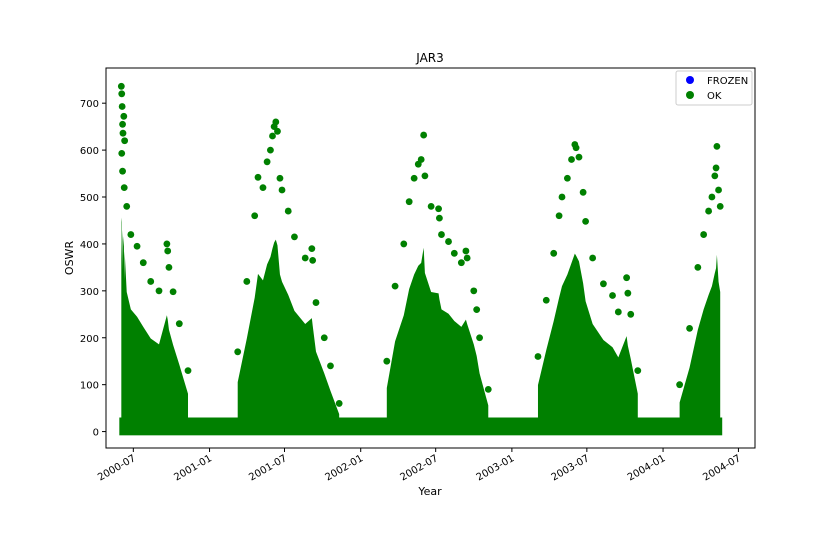  Describe the element at coordinates (89, 386) in the screenshot. I see `y-tick-label: 100` at that location.